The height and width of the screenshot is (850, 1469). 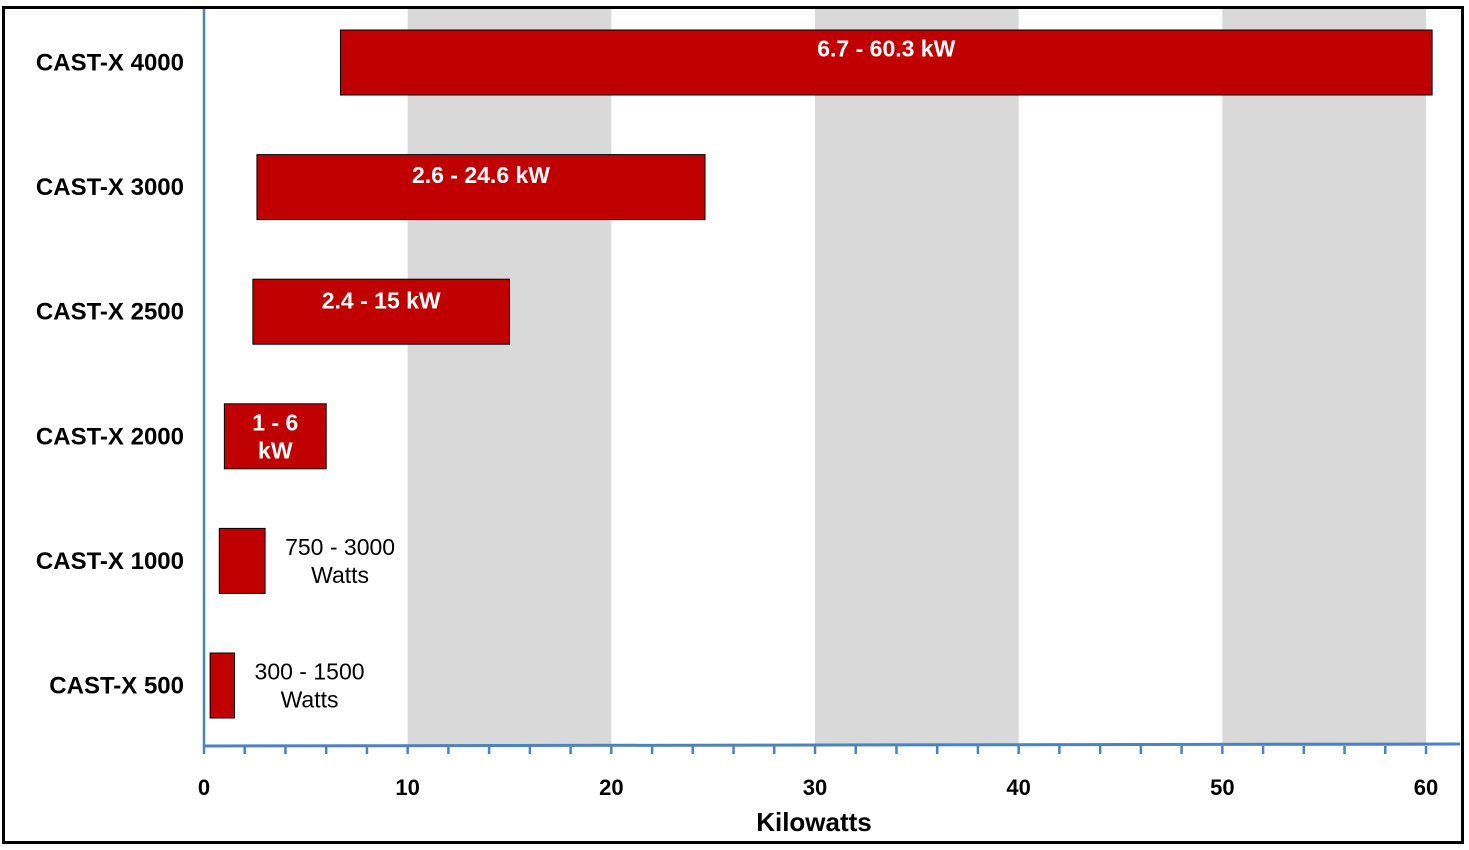 I want to click on x-tick-label: 30, so click(x=815, y=787).